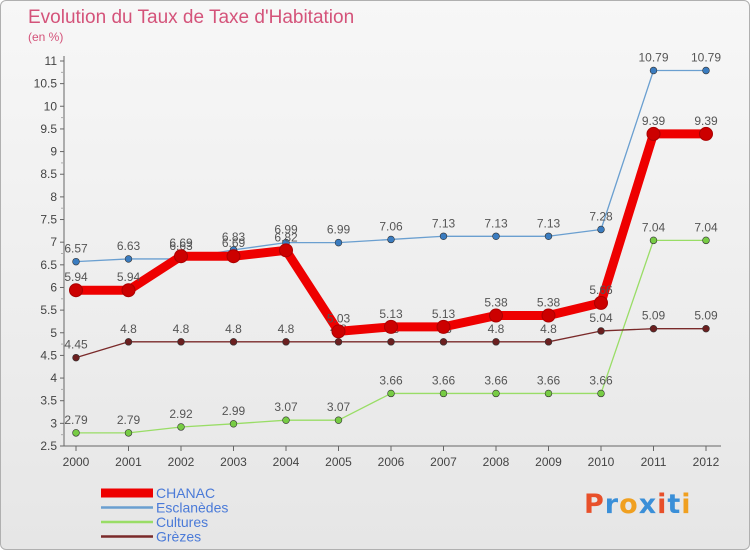  What do you see at coordinates (48, 446) in the screenshot?
I see `y-tick-label: 2.5` at bounding box center [48, 446].